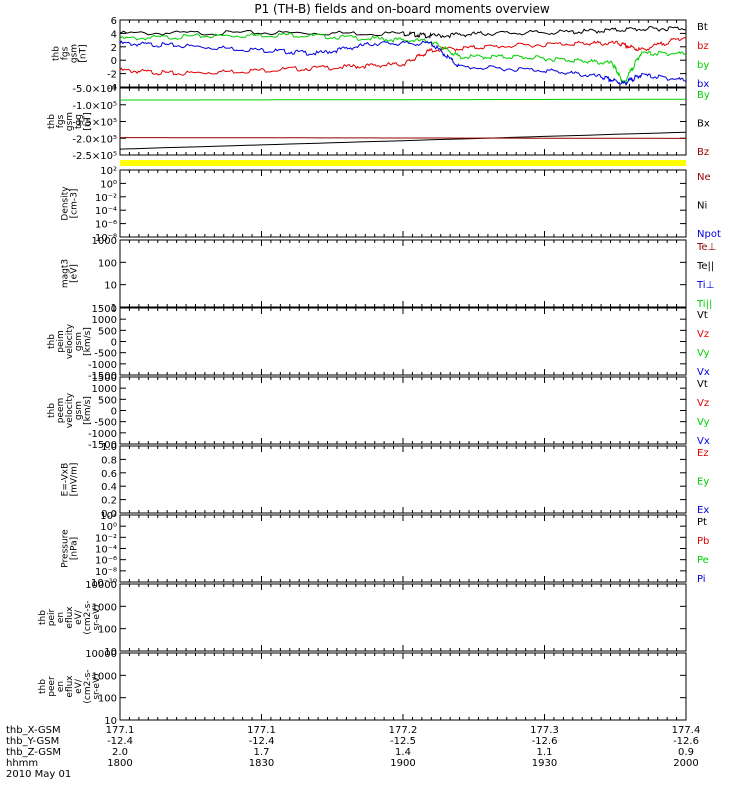 This screenshot has width=750, height=804. What do you see at coordinates (702, 522) in the screenshot?
I see `legend-item: Pt` at bounding box center [702, 522].